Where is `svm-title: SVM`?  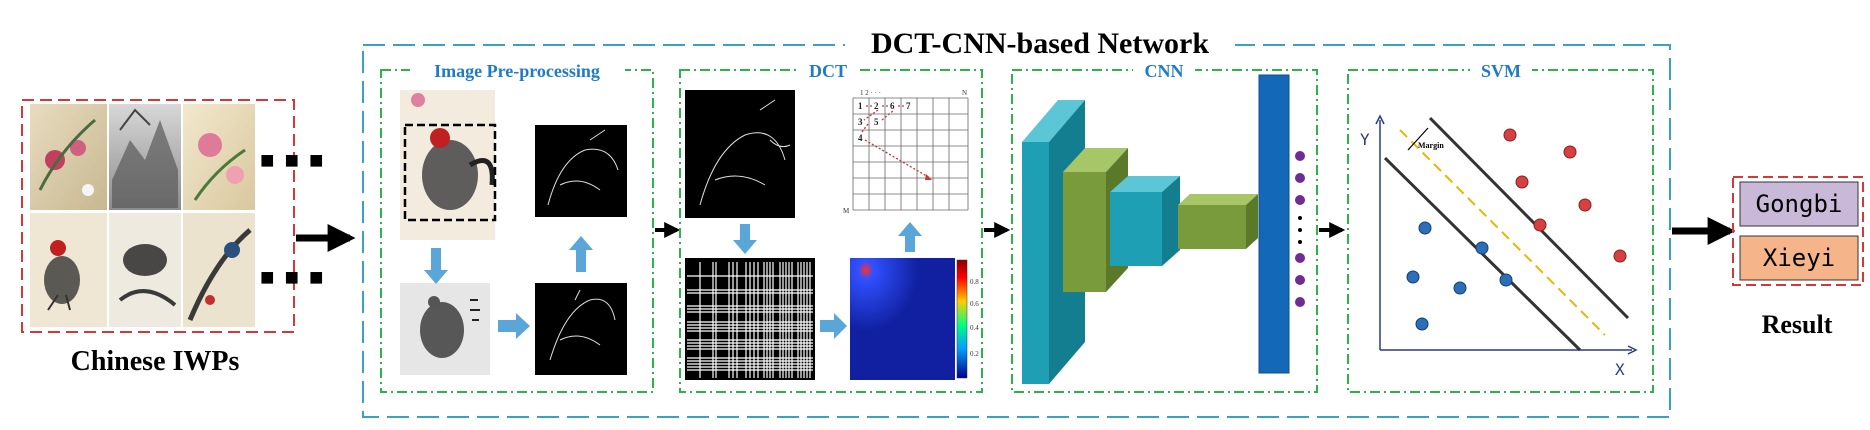 svm-title: SVM is located at coordinates (1501, 71).